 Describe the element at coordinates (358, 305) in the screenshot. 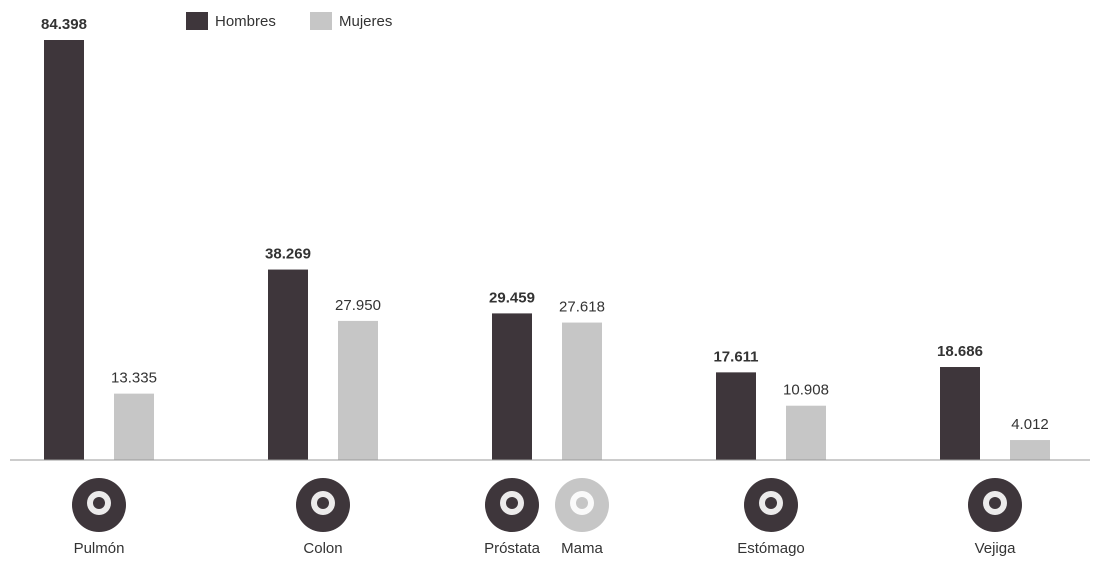

I see `value-label: 27.950` at that location.